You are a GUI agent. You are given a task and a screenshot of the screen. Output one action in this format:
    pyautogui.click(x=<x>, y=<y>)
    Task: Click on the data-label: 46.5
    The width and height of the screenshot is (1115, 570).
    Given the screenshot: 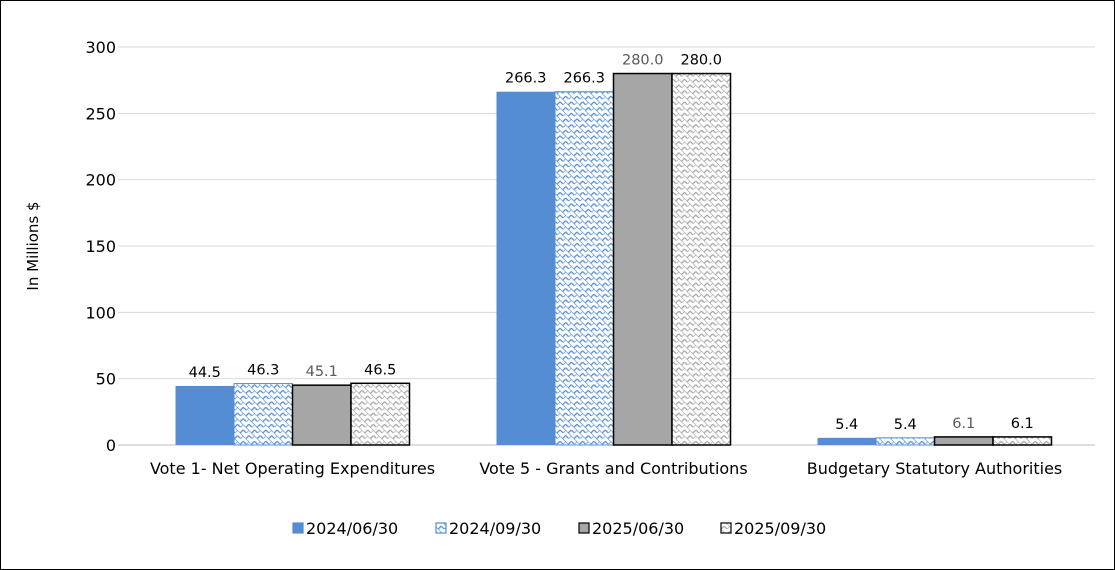 What is the action you would take?
    pyautogui.click(x=380, y=370)
    